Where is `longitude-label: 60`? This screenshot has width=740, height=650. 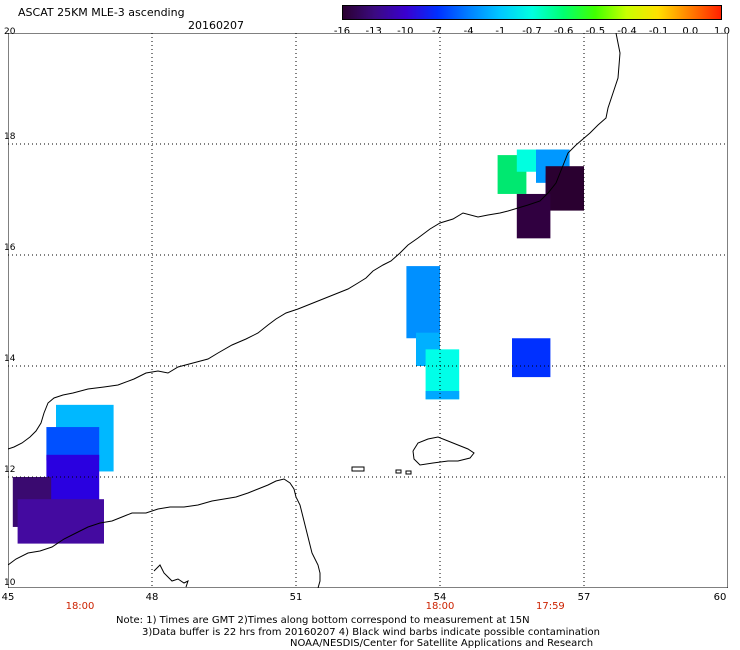 longitude-label: 60 is located at coordinates (720, 597).